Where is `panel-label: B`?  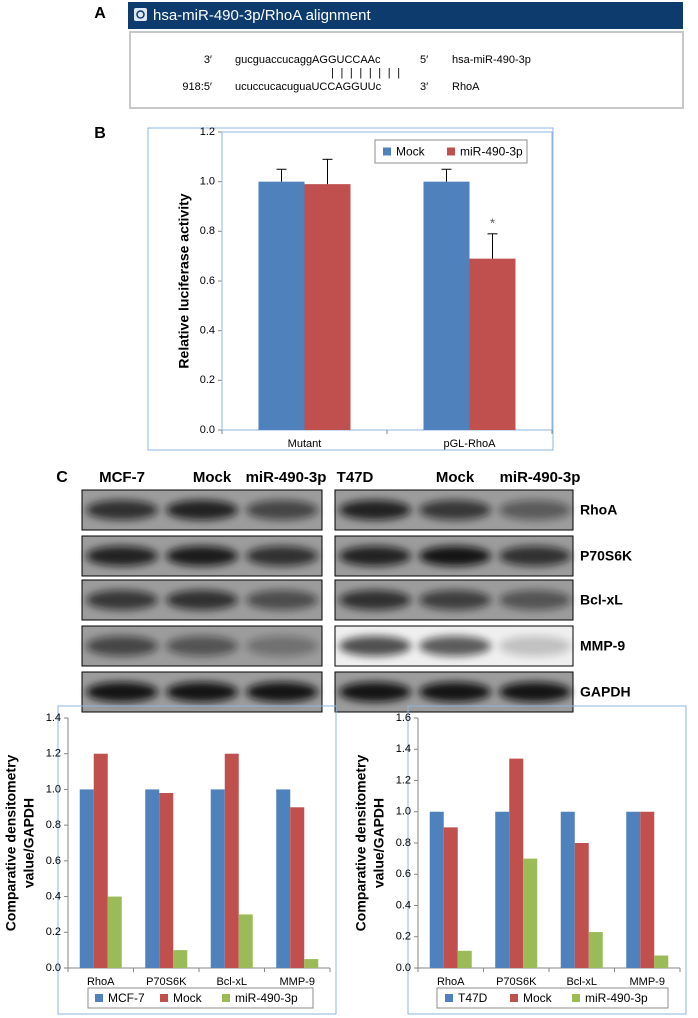 panel-label: B is located at coordinates (100, 133).